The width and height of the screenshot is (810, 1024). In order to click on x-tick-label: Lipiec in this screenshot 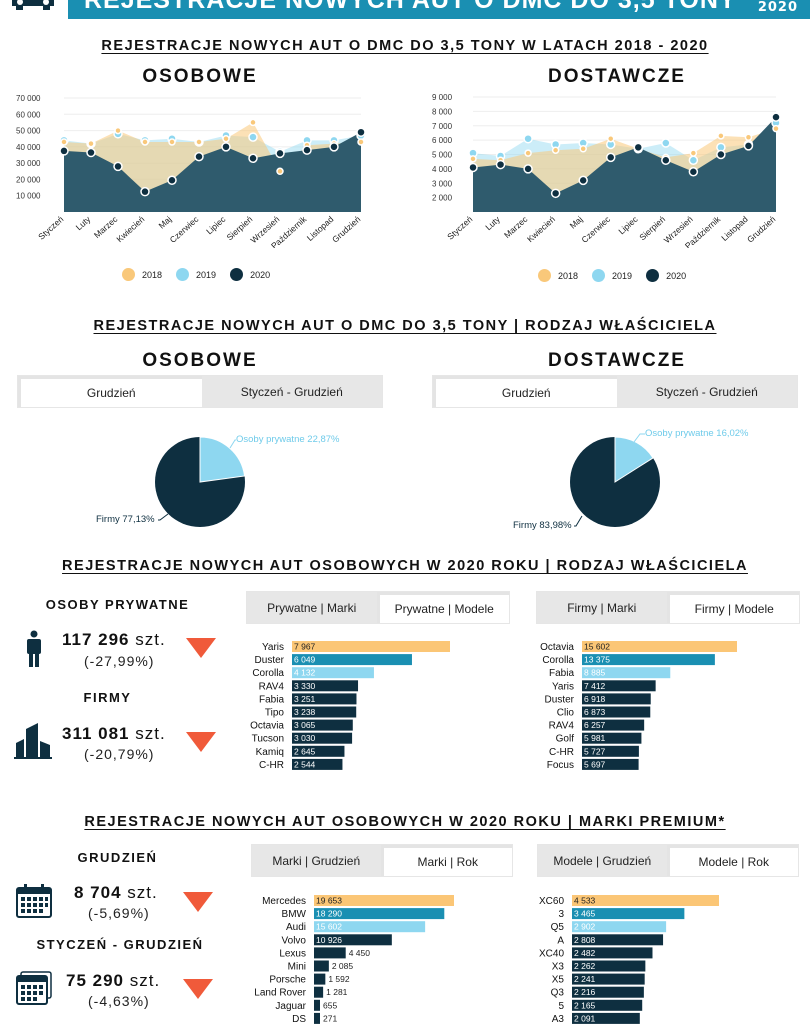, I will do `click(216, 225)`.